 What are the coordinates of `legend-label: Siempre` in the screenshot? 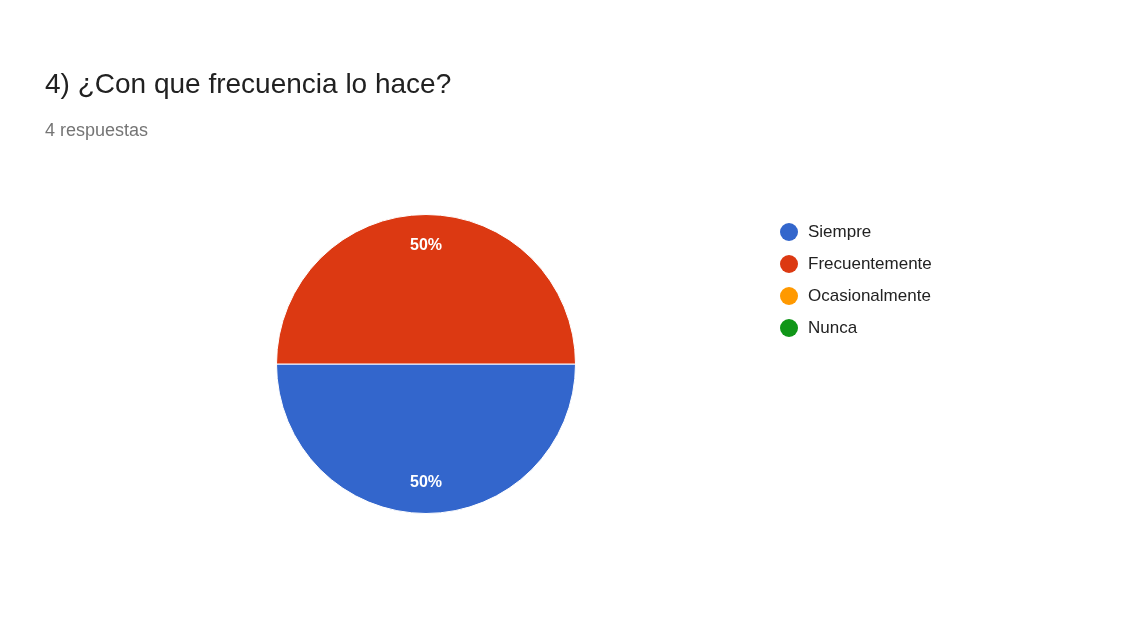 It's located at (840, 232).